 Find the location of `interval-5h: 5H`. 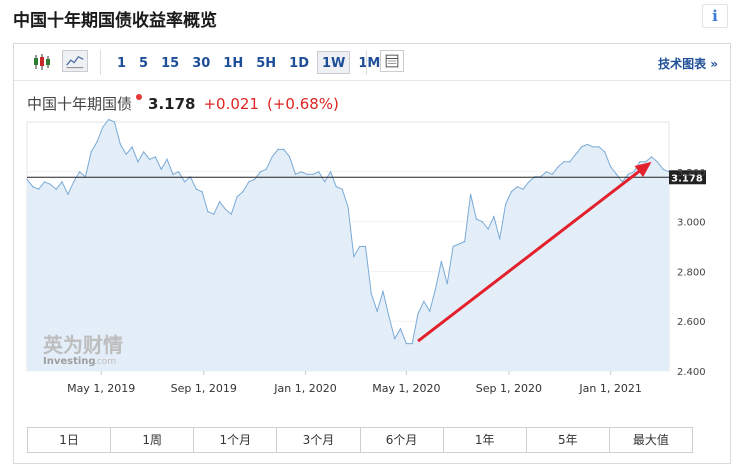

interval-5h: 5H is located at coordinates (266, 63).